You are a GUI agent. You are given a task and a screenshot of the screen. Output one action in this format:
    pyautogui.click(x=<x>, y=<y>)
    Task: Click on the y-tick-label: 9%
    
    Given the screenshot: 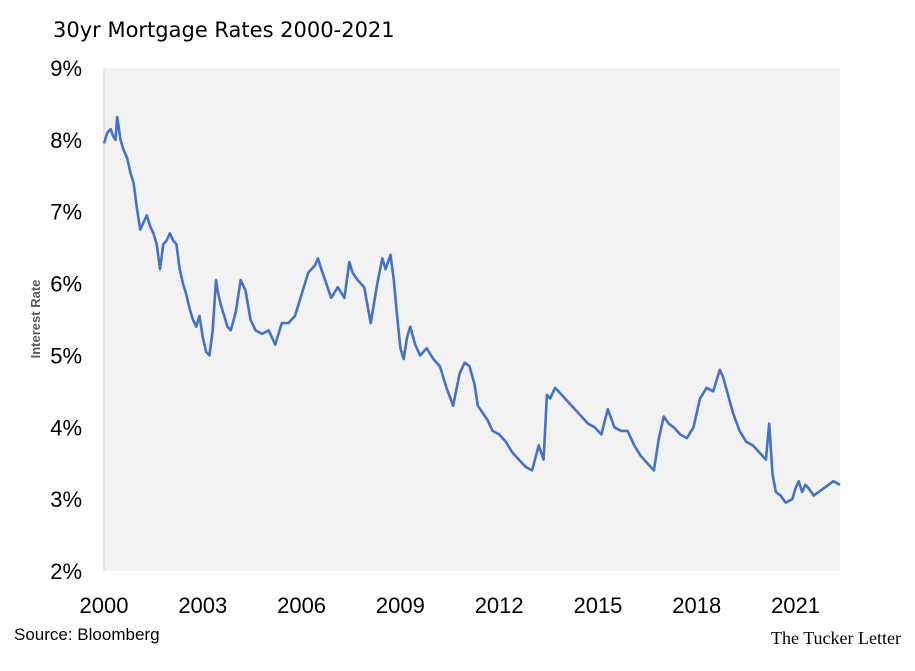 What is the action you would take?
    pyautogui.click(x=66, y=68)
    